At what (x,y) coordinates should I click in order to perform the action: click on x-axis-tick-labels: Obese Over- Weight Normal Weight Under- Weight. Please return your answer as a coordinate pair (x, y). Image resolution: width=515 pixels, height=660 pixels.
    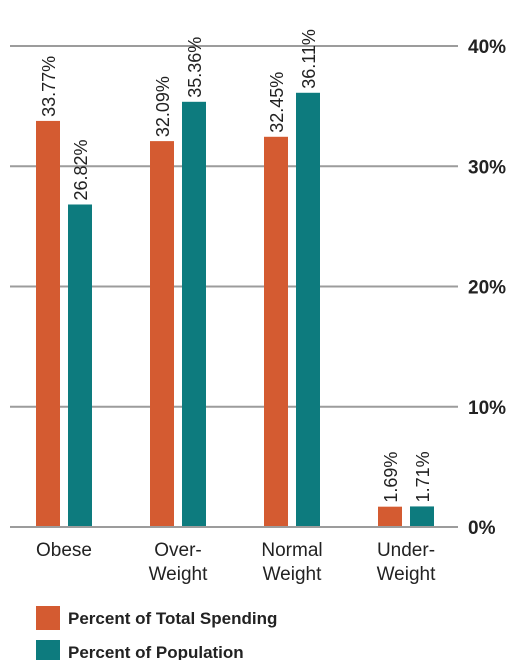
    Looking at the image, I should click on (236, 562).